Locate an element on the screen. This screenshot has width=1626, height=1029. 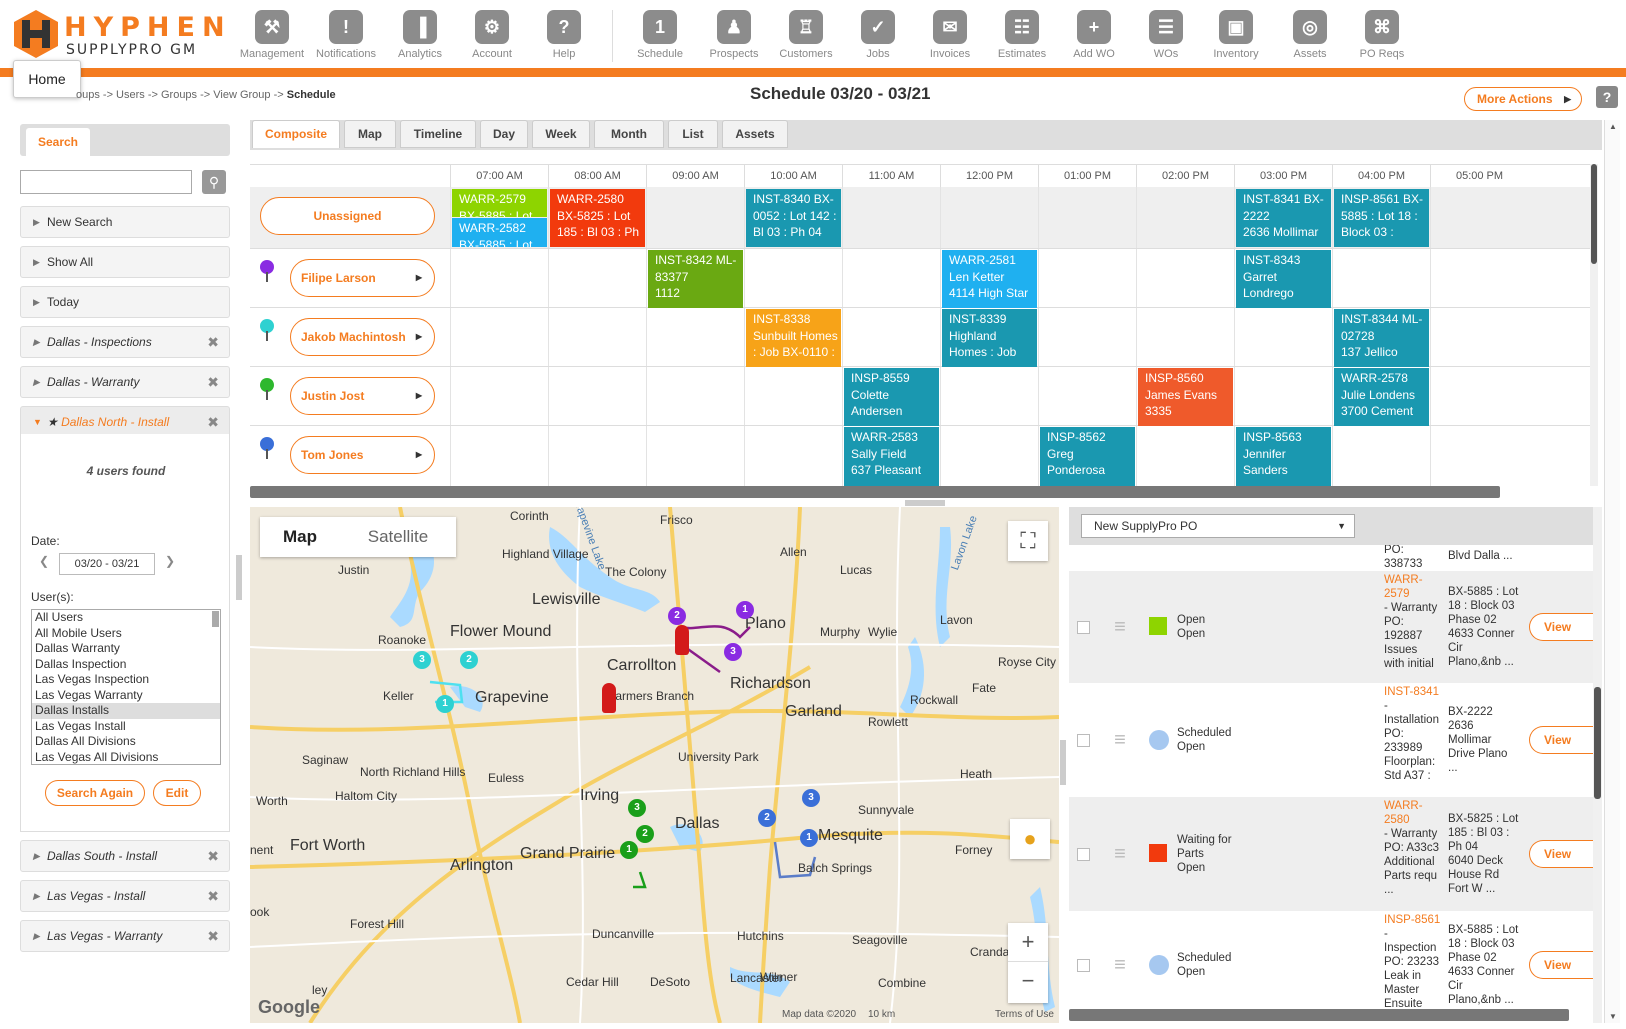
page-vertical-scrollbar: ▲ ▼ is located at coordinates (1612, 571).